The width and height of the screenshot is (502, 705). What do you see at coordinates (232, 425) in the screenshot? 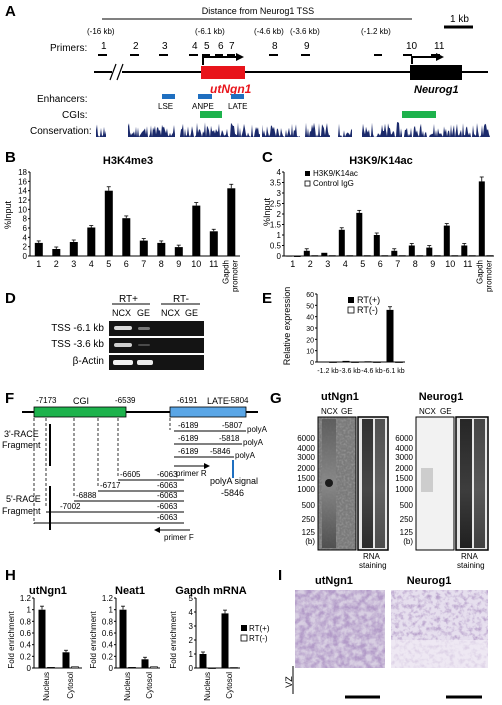
I see `race3-end: -5807` at bounding box center [232, 425].